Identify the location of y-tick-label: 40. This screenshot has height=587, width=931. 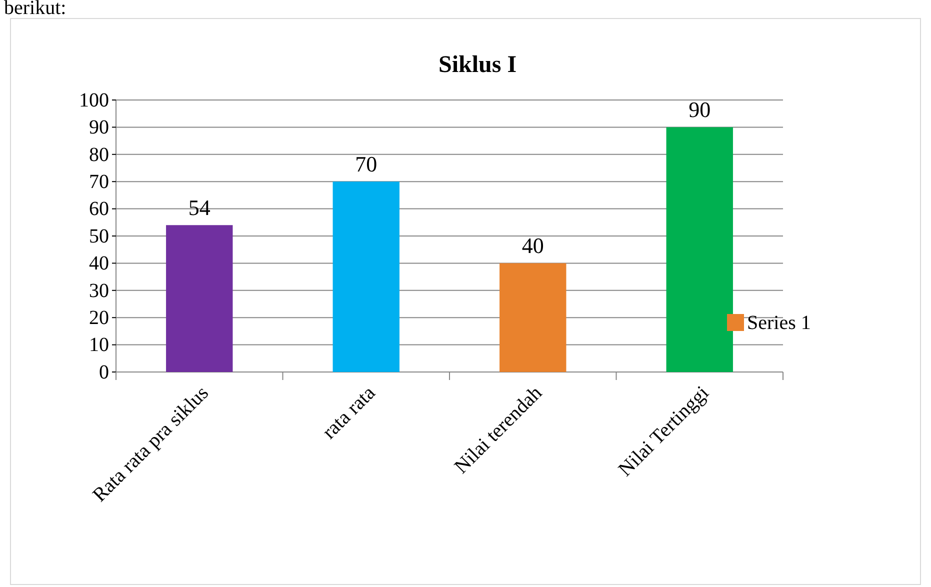
(99, 263).